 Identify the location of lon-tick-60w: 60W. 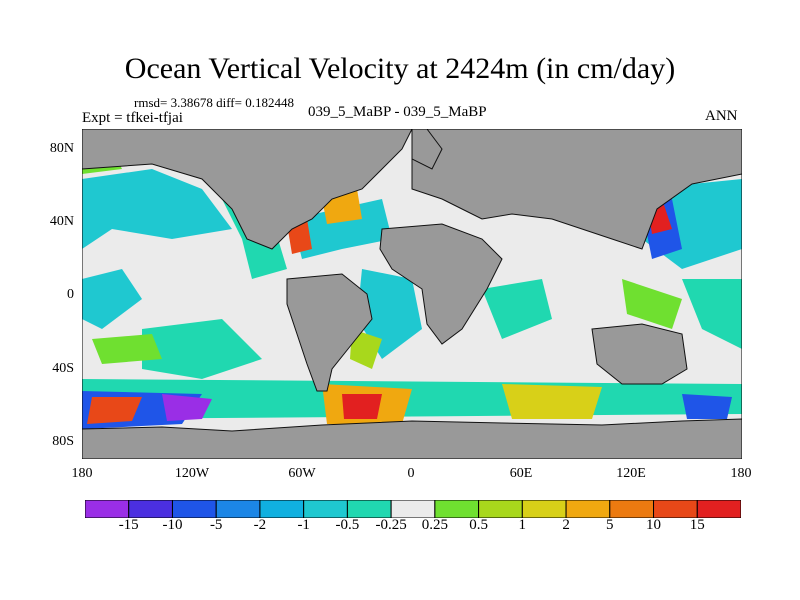
(302, 473).